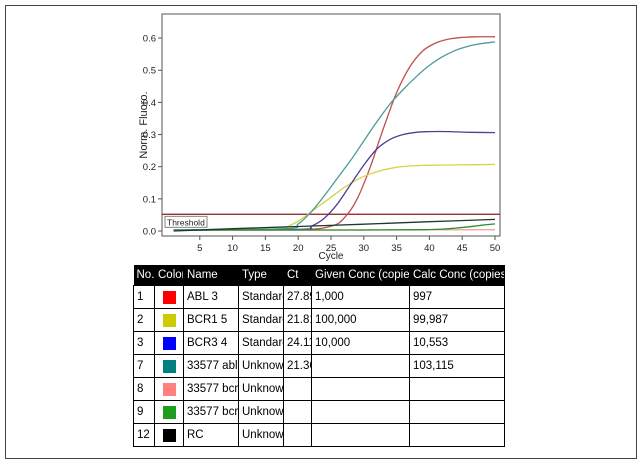 This screenshot has width=644, height=466. What do you see at coordinates (144, 366) in the screenshot?
I see `cell-no: 7` at bounding box center [144, 366].